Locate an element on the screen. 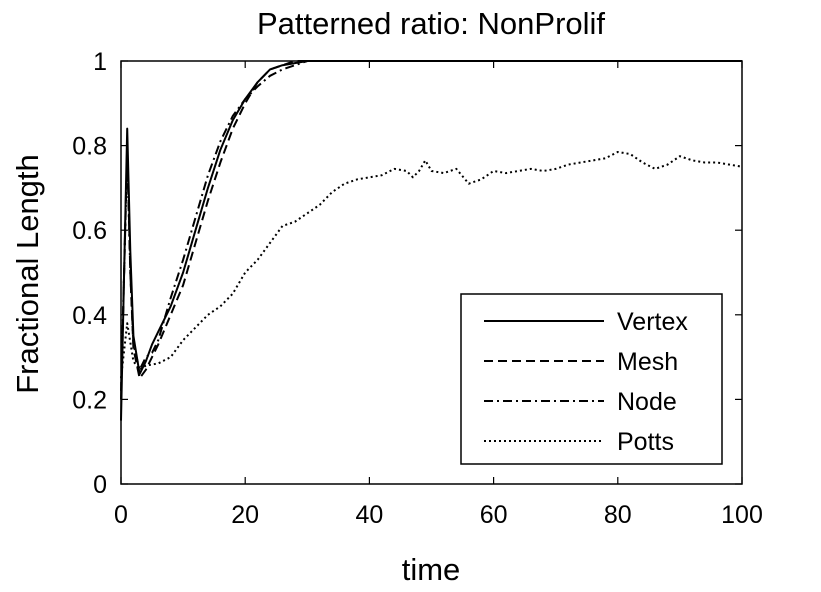 Image resolution: width=821 pixels, height=592 pixels. legend: Vertex Mesh Node Potts is located at coordinates (591, 379).